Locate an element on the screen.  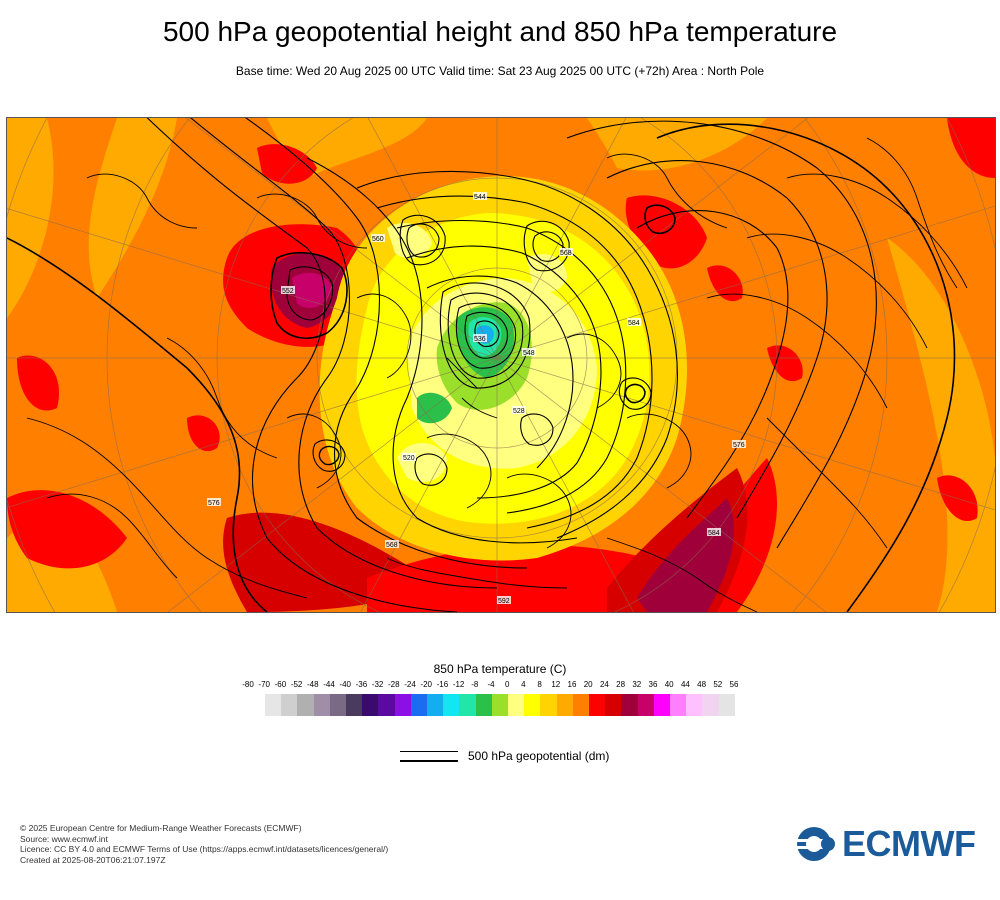
geopotential-legend: 500 hPa geopotential (dm) is located at coordinates (550, 759).